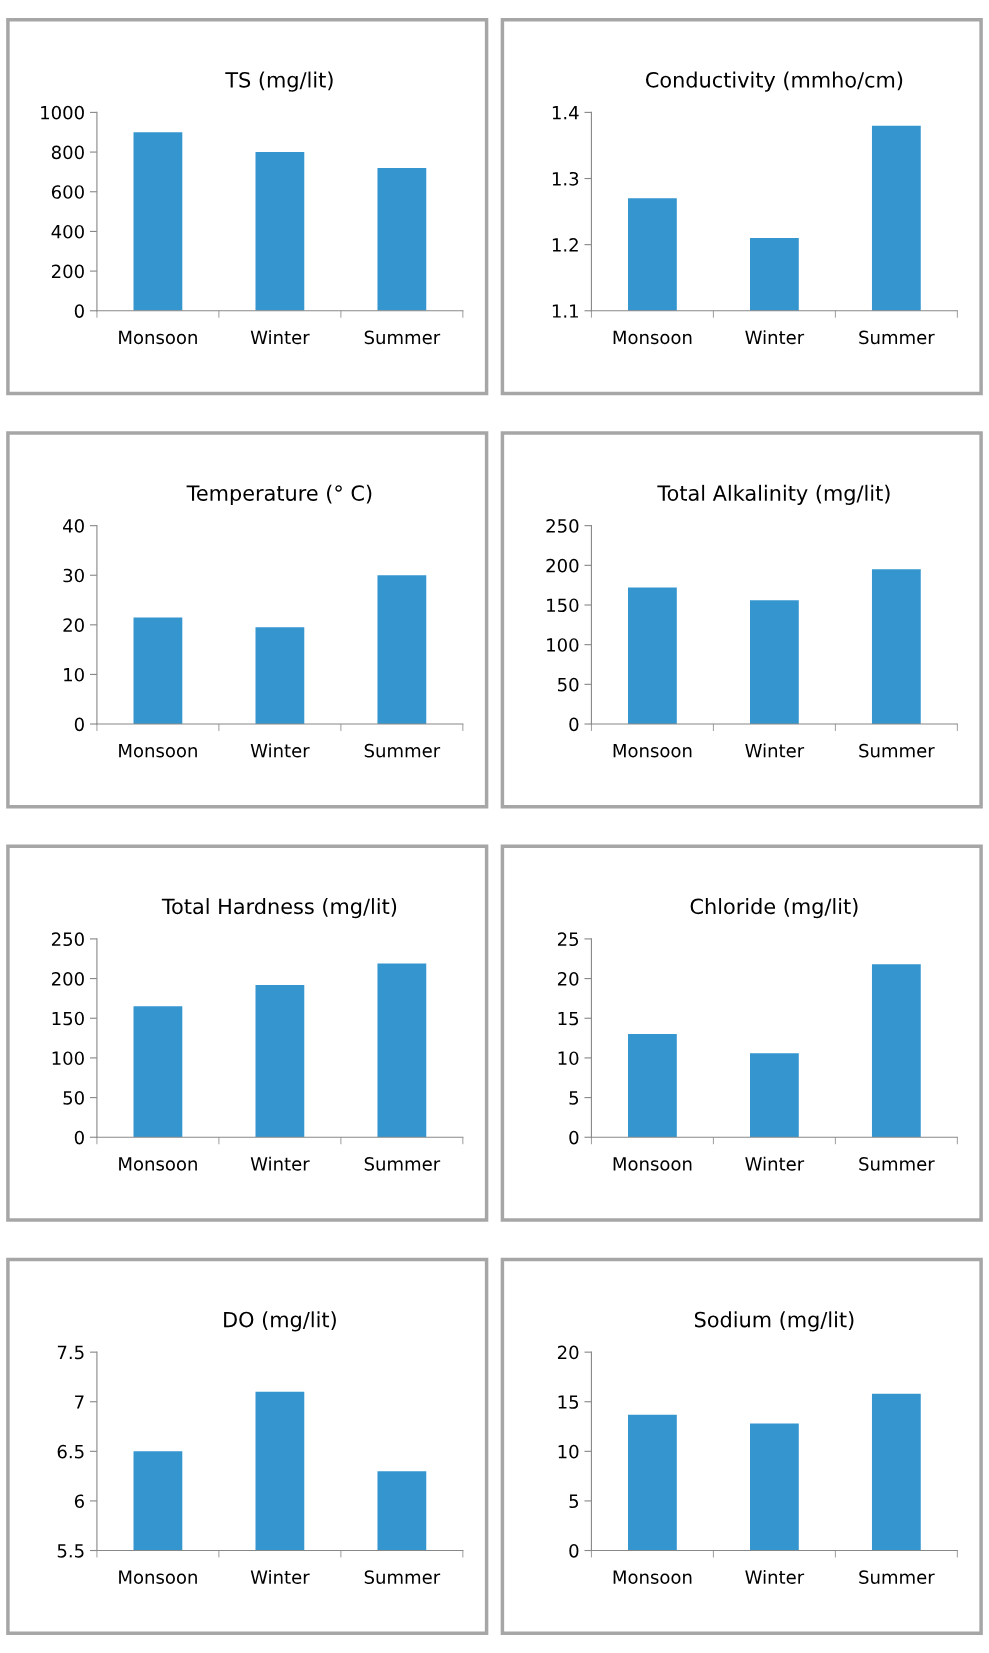 The width and height of the screenshot is (989, 1653). What do you see at coordinates (79, 1402) in the screenshot?
I see `y-tick-label: 7` at bounding box center [79, 1402].